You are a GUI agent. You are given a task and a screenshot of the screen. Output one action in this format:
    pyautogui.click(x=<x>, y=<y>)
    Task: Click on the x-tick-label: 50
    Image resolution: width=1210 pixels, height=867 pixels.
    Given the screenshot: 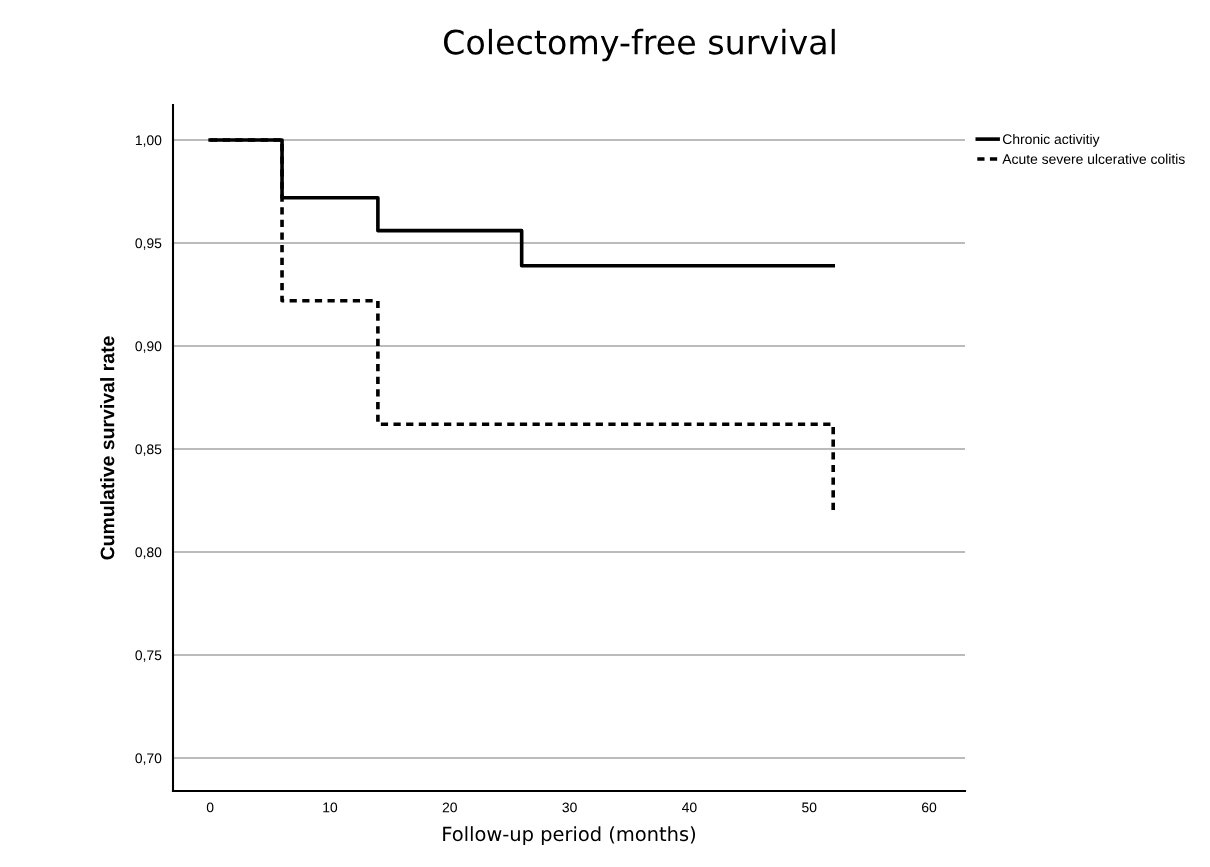 What is the action you would take?
    pyautogui.click(x=809, y=807)
    